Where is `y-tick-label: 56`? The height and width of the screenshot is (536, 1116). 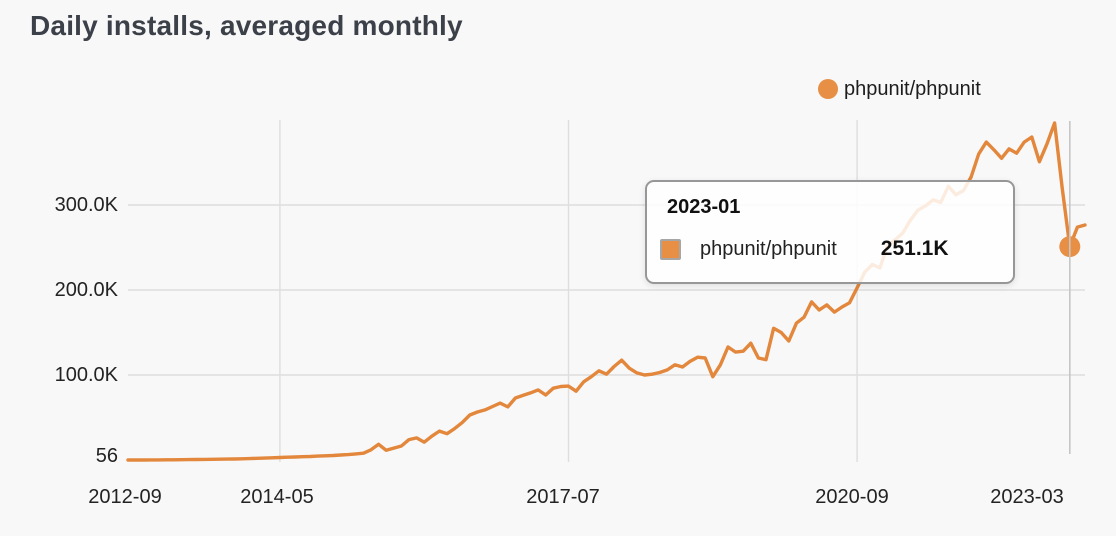 y-tick-label: 56 is located at coordinates (106, 456).